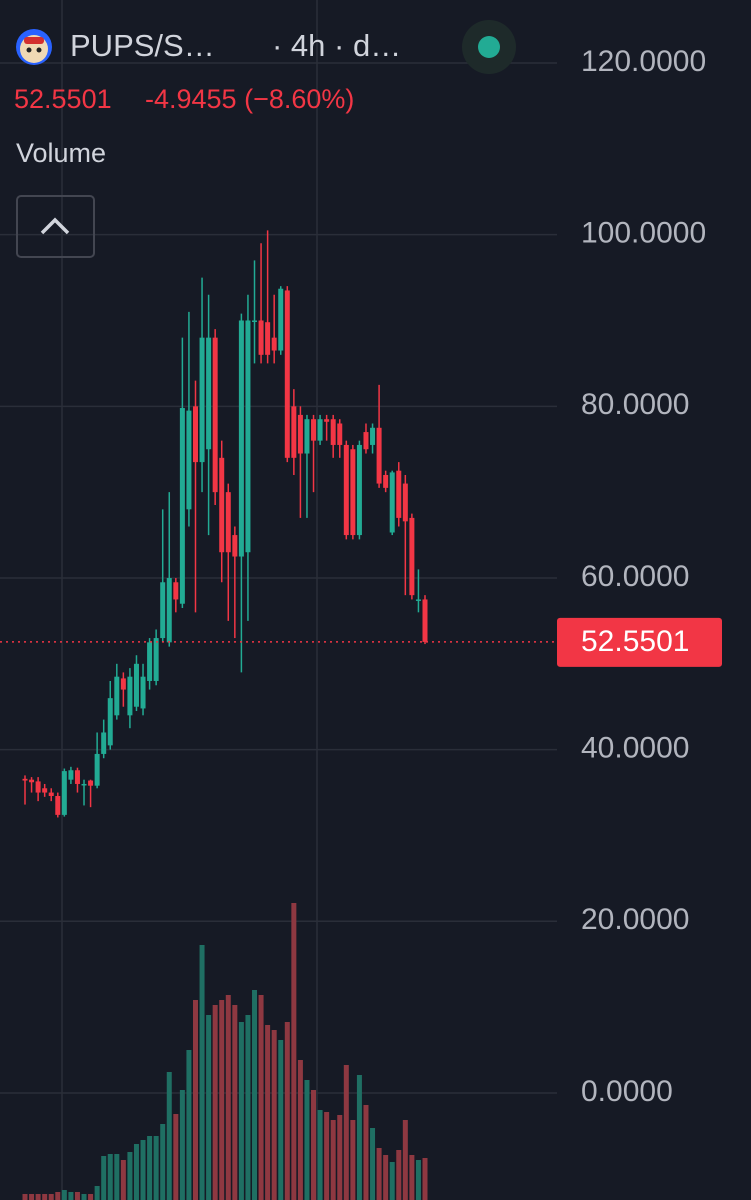 The width and height of the screenshot is (751, 1200). What do you see at coordinates (635, 919) in the screenshot?
I see `y-tick-label: 20.0000` at bounding box center [635, 919].